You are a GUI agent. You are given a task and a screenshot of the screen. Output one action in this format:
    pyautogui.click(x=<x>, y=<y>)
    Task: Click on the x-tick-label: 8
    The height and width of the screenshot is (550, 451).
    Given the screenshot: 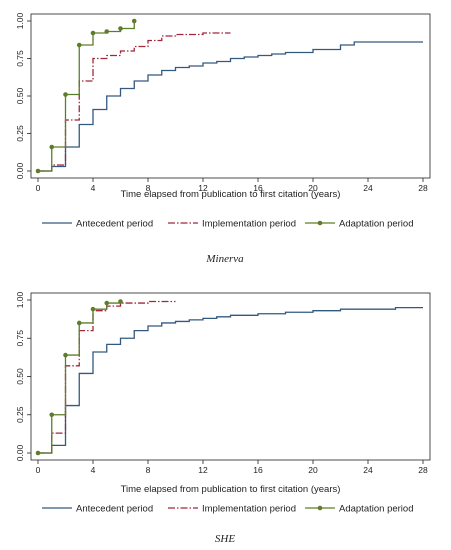 What is the action you would take?
    pyautogui.click(x=148, y=470)
    